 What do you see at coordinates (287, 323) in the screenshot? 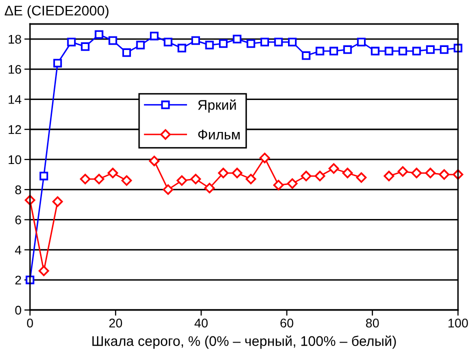
I see `x-tick-label: 60` at bounding box center [287, 323].